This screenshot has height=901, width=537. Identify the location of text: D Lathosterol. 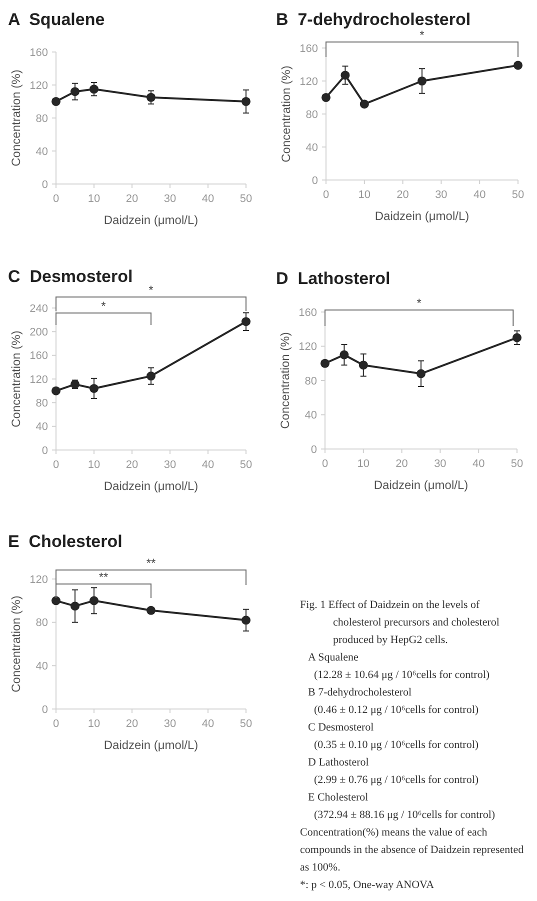
(338, 762).